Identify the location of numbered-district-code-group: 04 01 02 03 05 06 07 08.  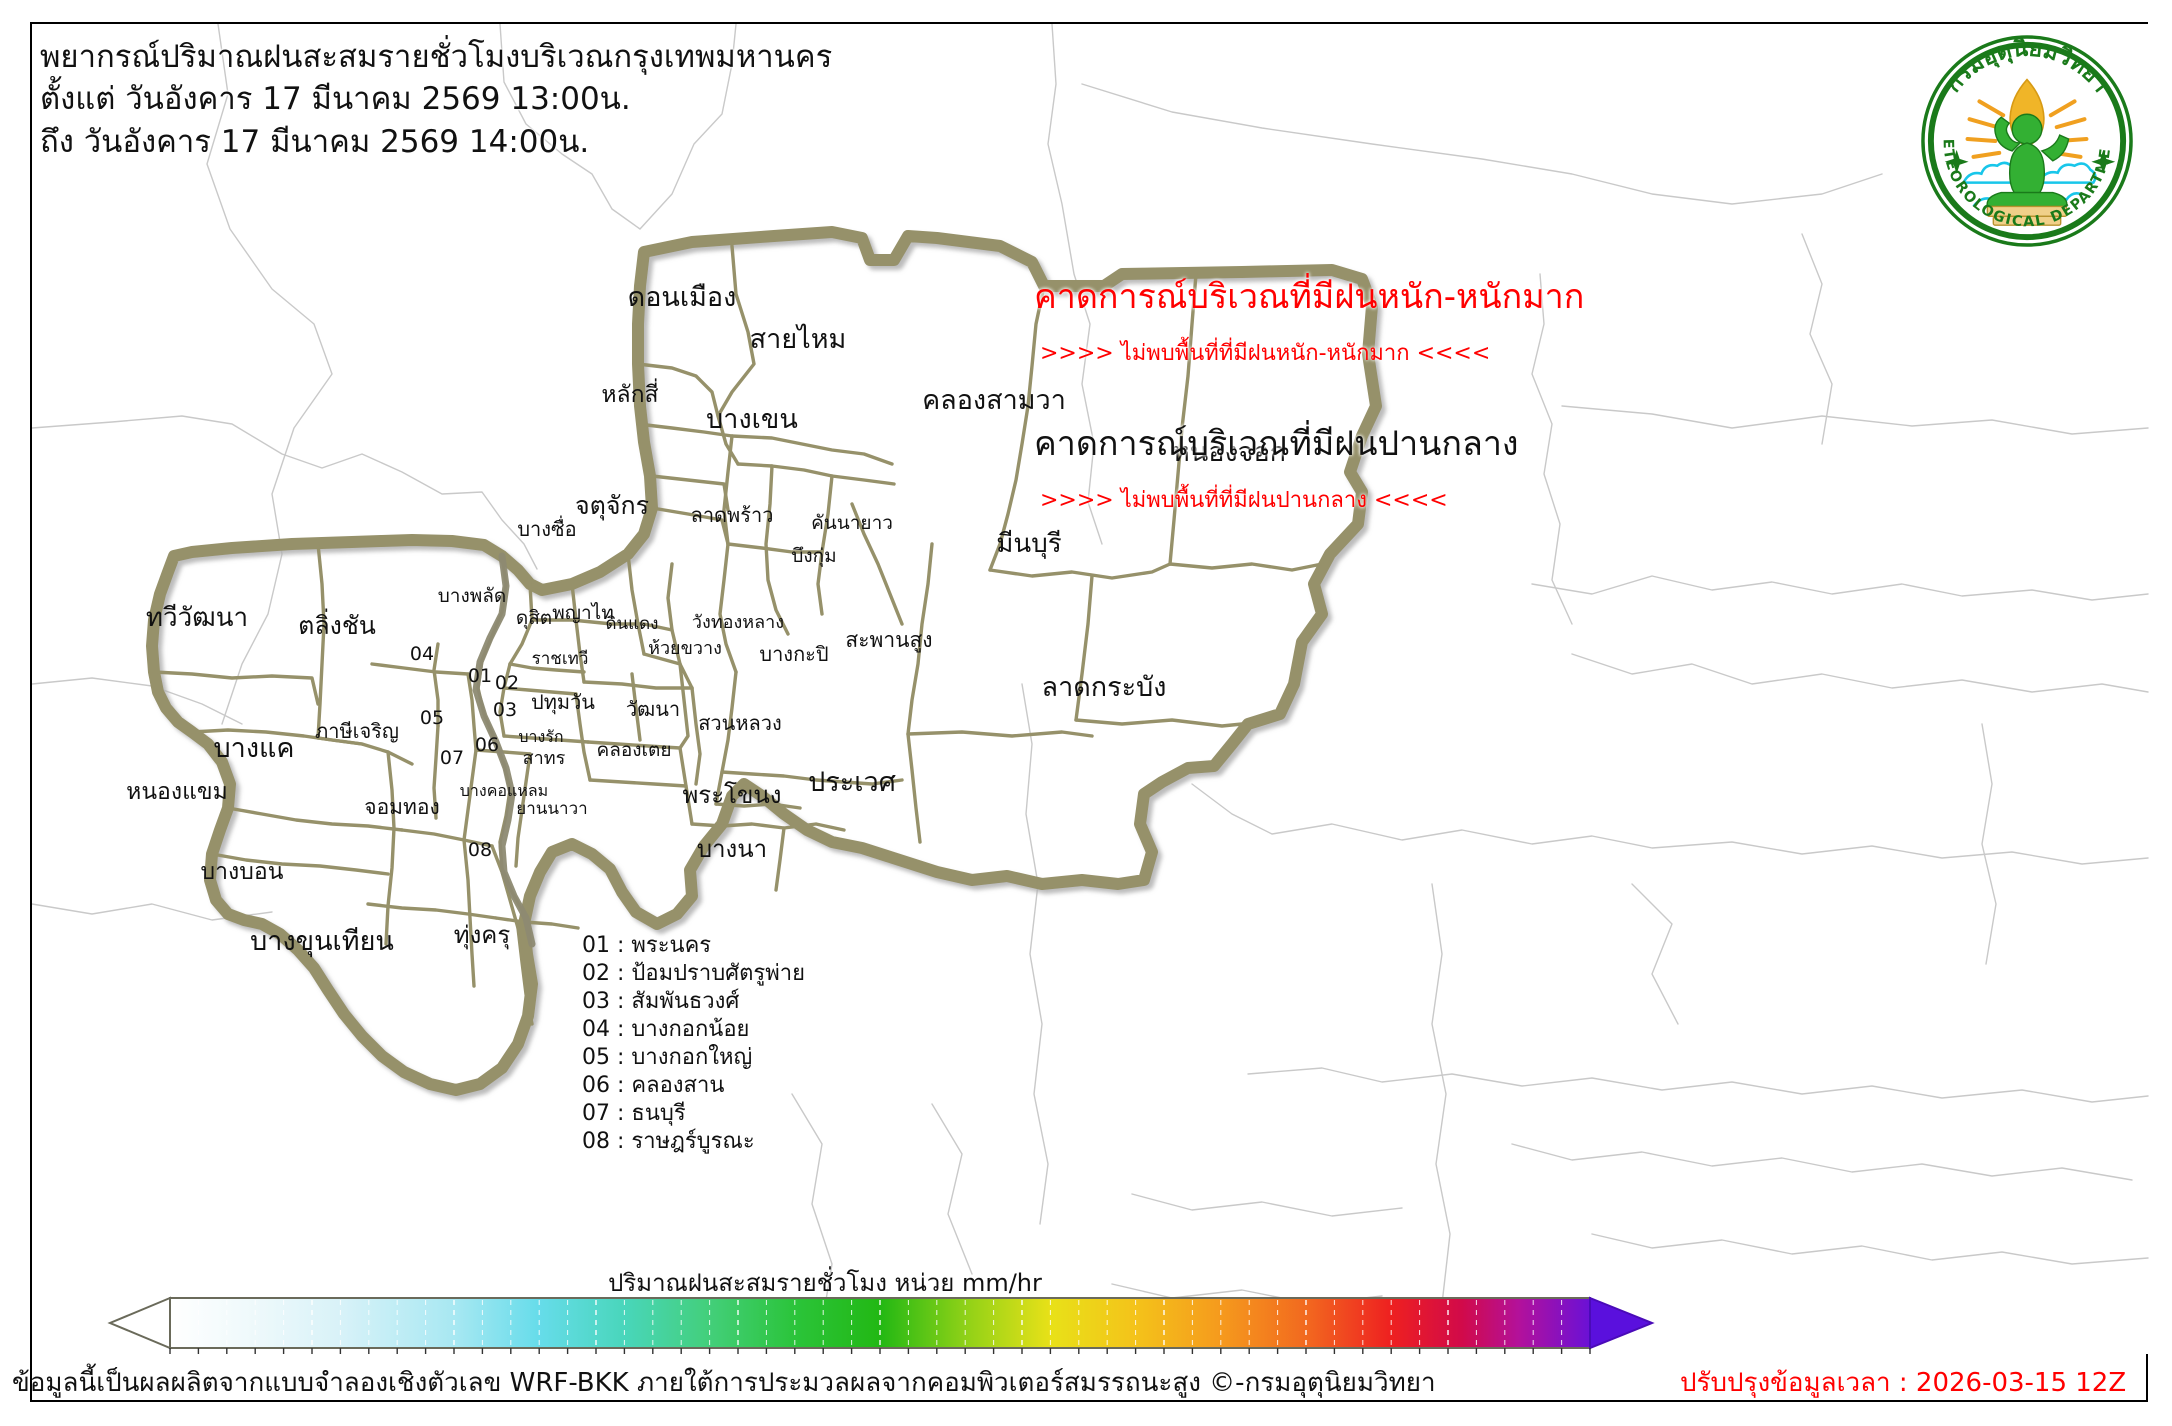
(464, 752).